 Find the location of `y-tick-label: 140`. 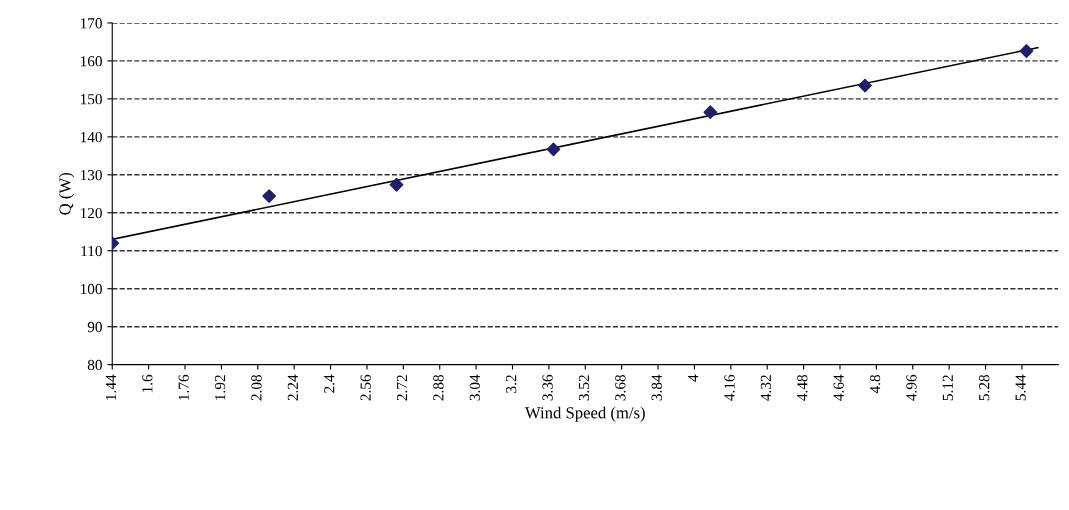

y-tick-label: 140 is located at coordinates (91, 137).